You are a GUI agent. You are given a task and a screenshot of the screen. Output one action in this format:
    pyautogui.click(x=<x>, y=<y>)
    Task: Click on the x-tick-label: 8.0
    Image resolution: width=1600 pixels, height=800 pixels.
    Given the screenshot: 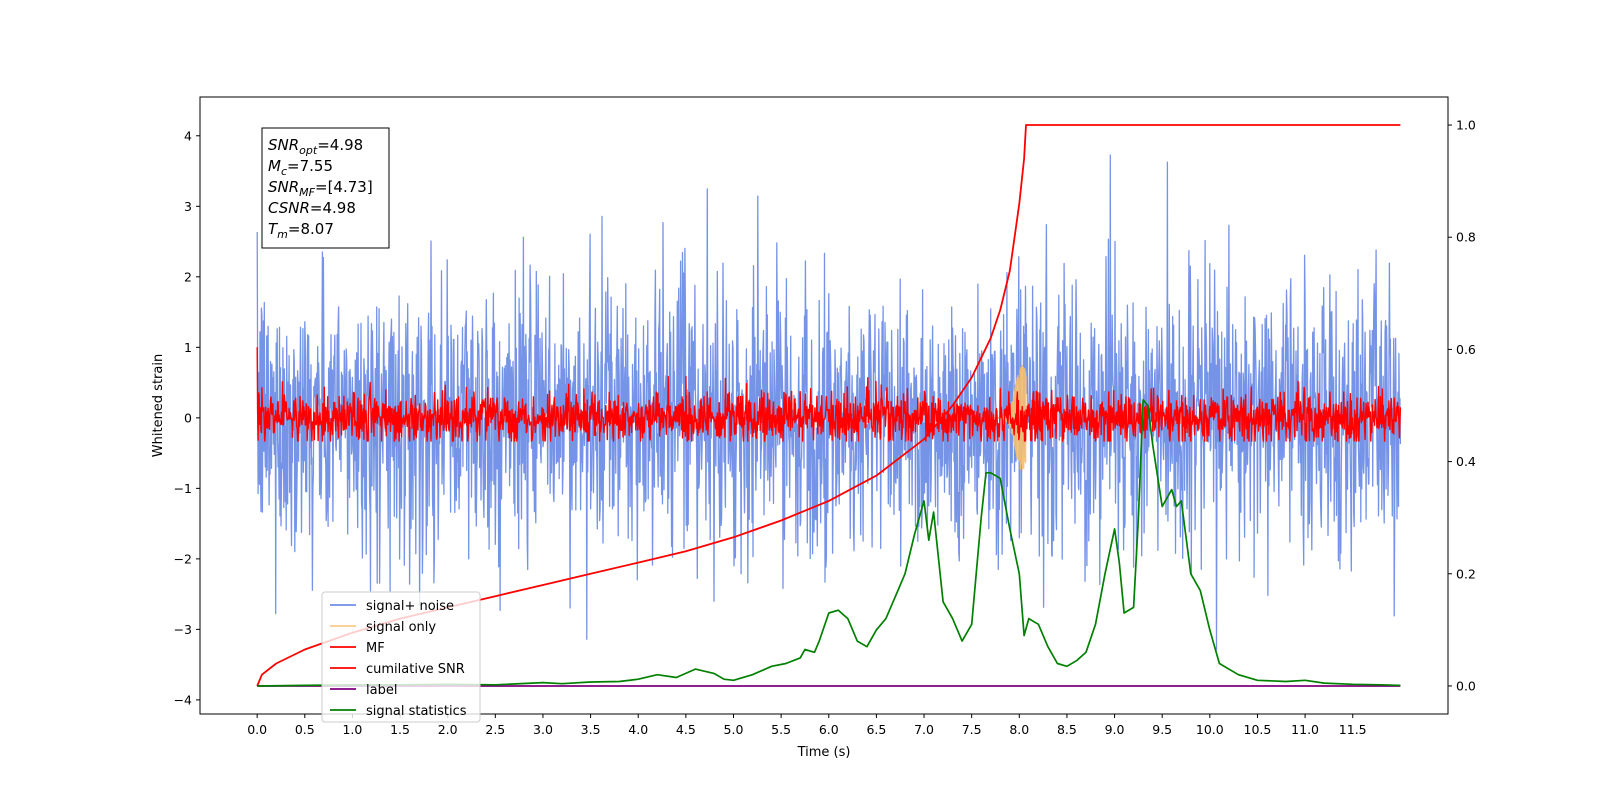 What is the action you would take?
    pyautogui.click(x=1019, y=729)
    